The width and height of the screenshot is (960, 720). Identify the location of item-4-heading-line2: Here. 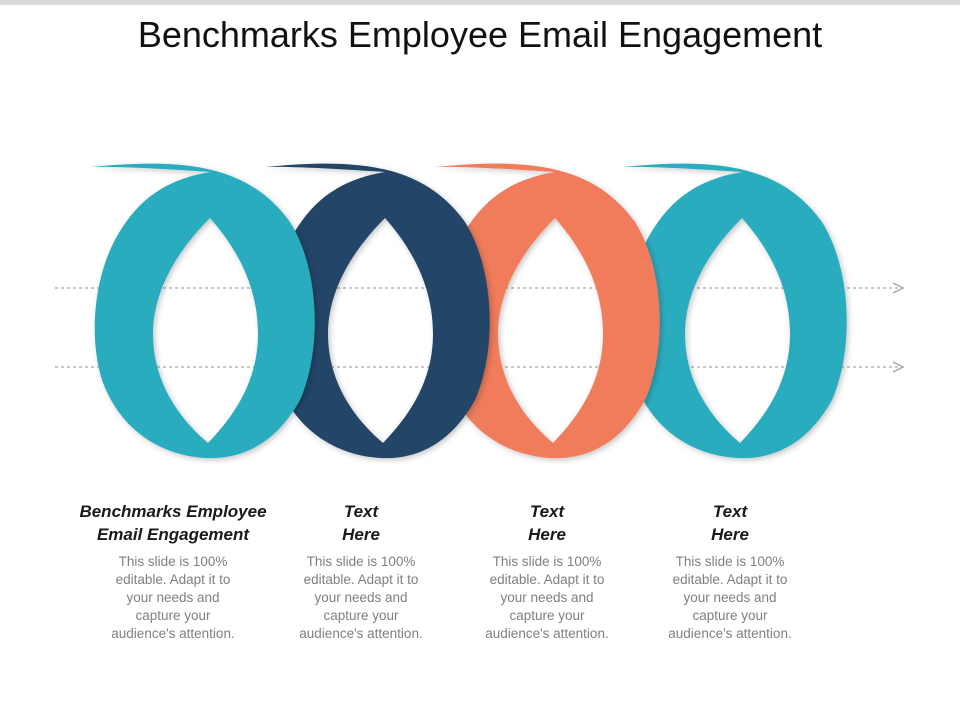
(730, 534).